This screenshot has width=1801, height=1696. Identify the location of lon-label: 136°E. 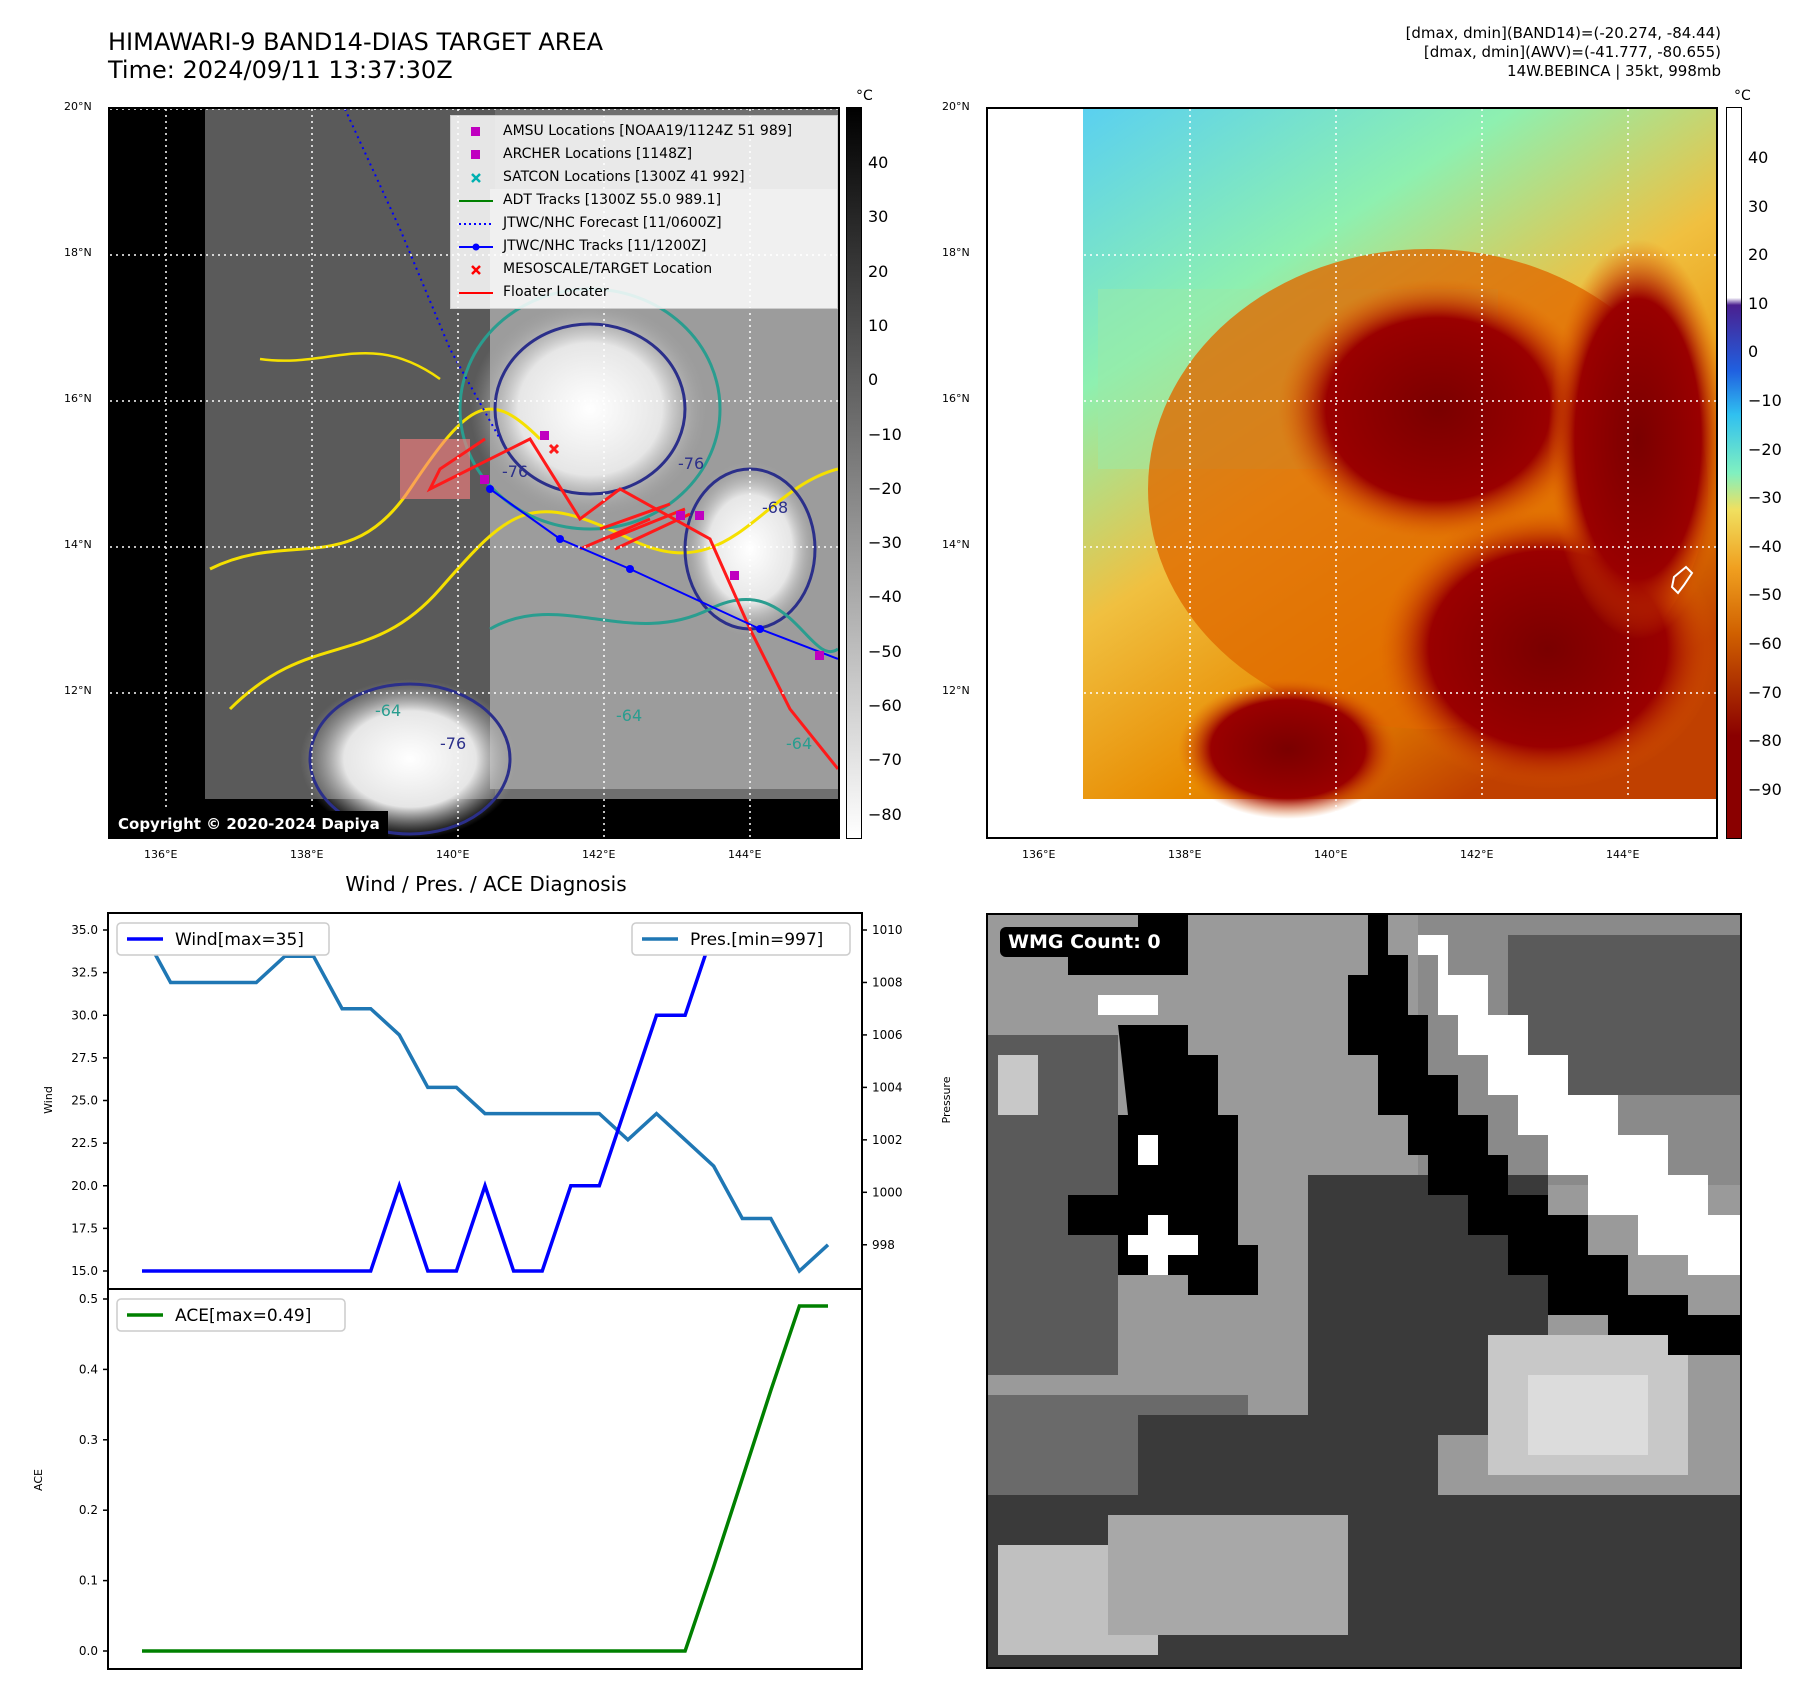
(161, 854).